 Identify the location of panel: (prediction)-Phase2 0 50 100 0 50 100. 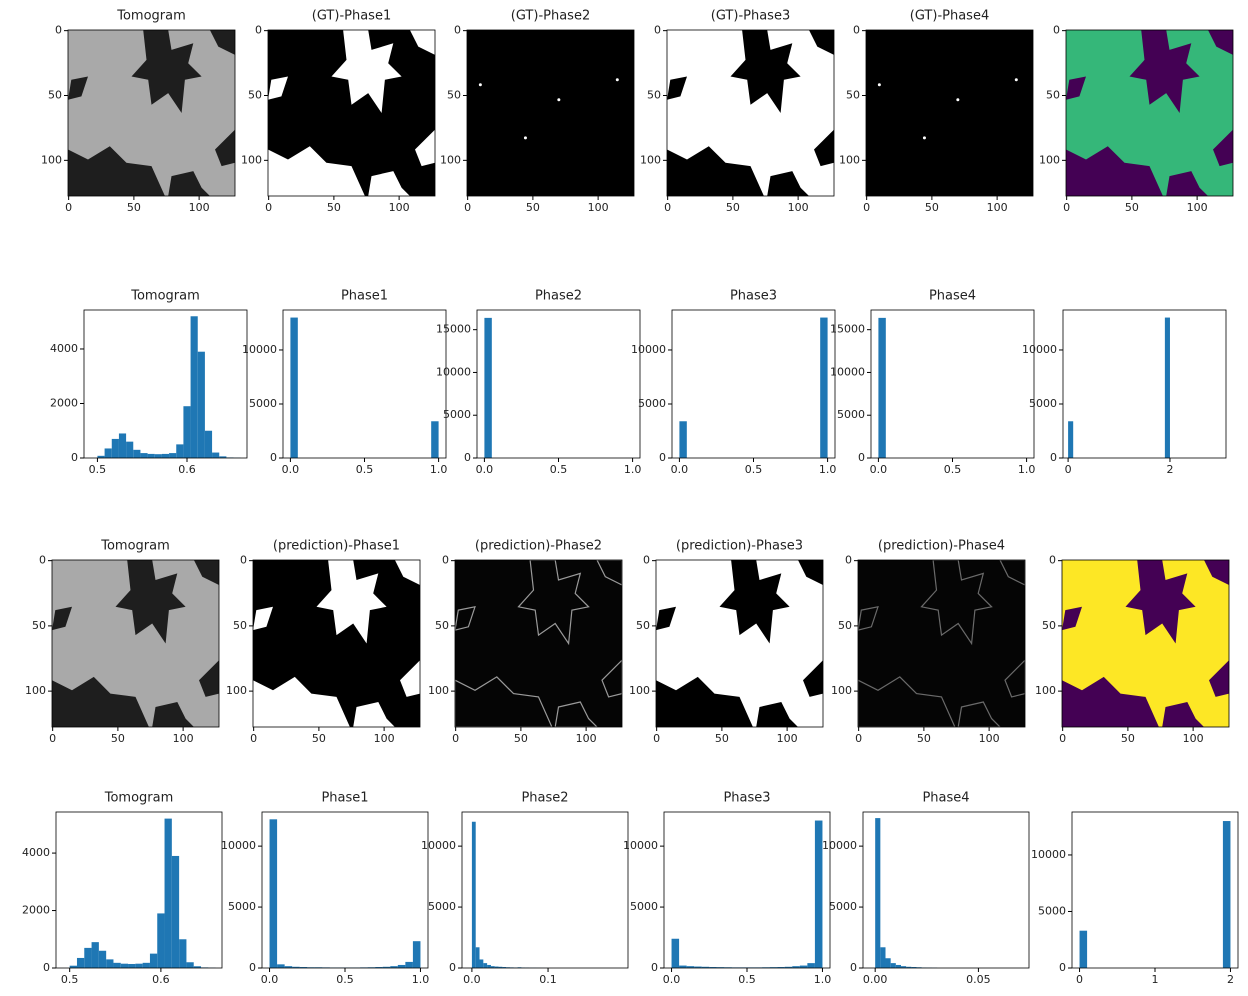
(525, 642).